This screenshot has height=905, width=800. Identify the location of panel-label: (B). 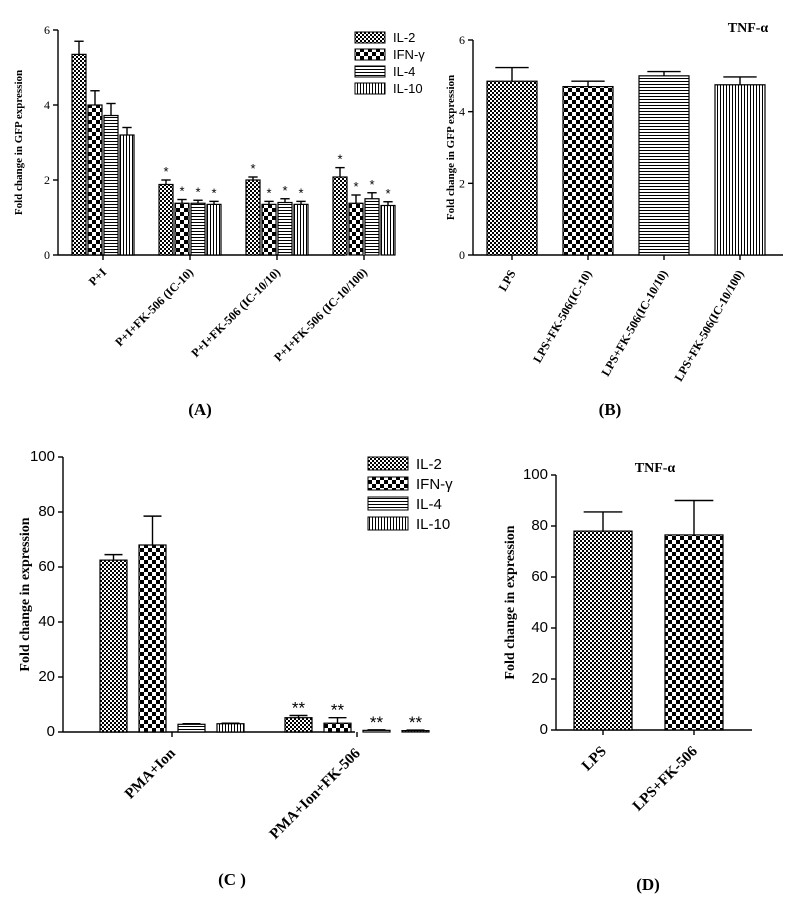
(610, 409).